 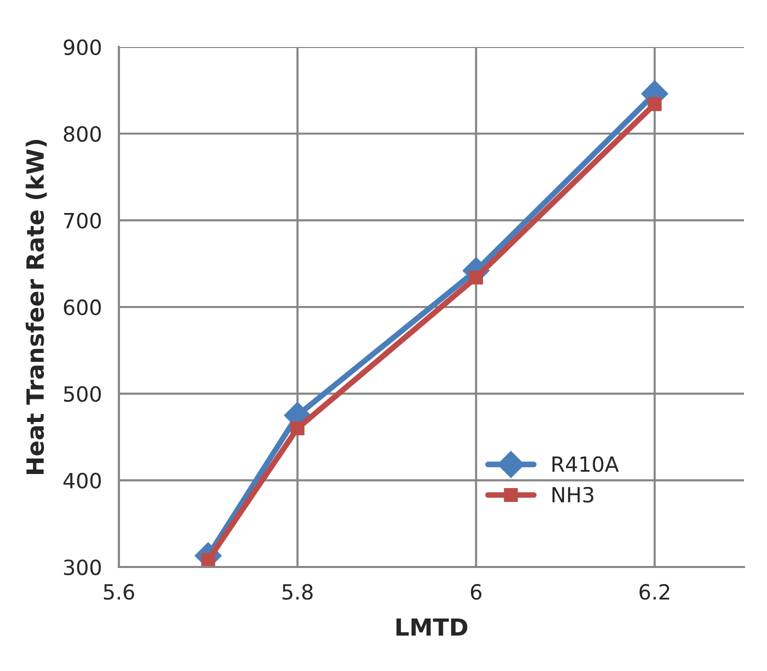 What do you see at coordinates (655, 592) in the screenshot?
I see `x-tick-label: 6.2` at bounding box center [655, 592].